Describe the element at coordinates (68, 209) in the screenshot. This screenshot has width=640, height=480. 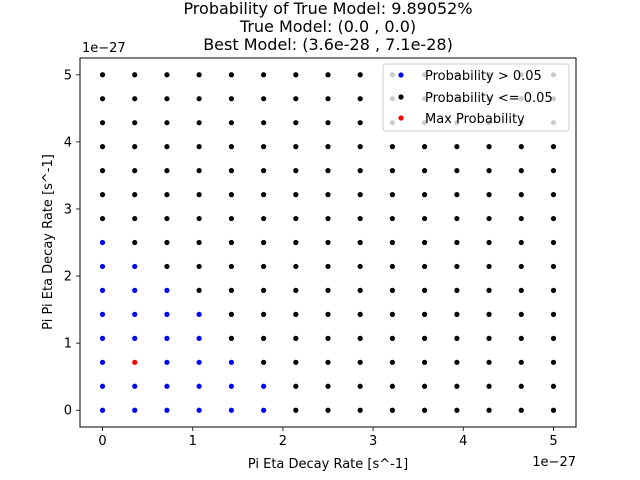
I see `y-tick-label: 3` at that location.